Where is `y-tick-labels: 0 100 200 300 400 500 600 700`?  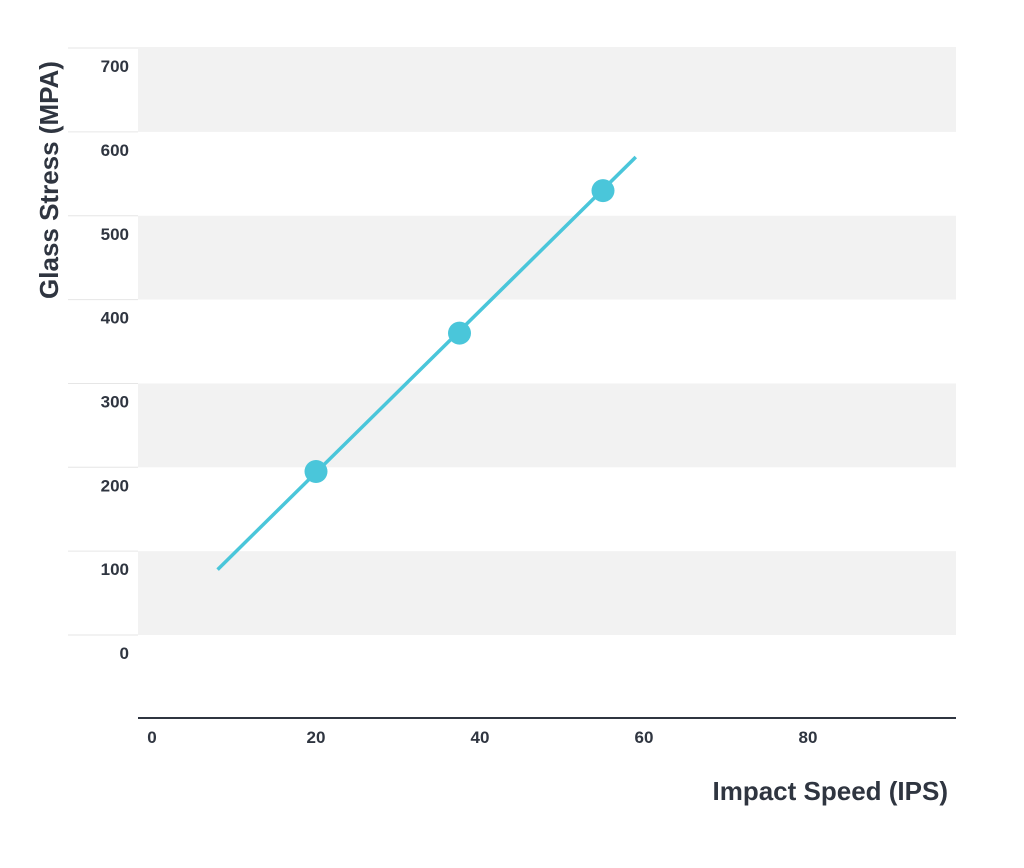
y-tick-labels: 0 100 200 300 400 500 600 700 is located at coordinates (115, 360).